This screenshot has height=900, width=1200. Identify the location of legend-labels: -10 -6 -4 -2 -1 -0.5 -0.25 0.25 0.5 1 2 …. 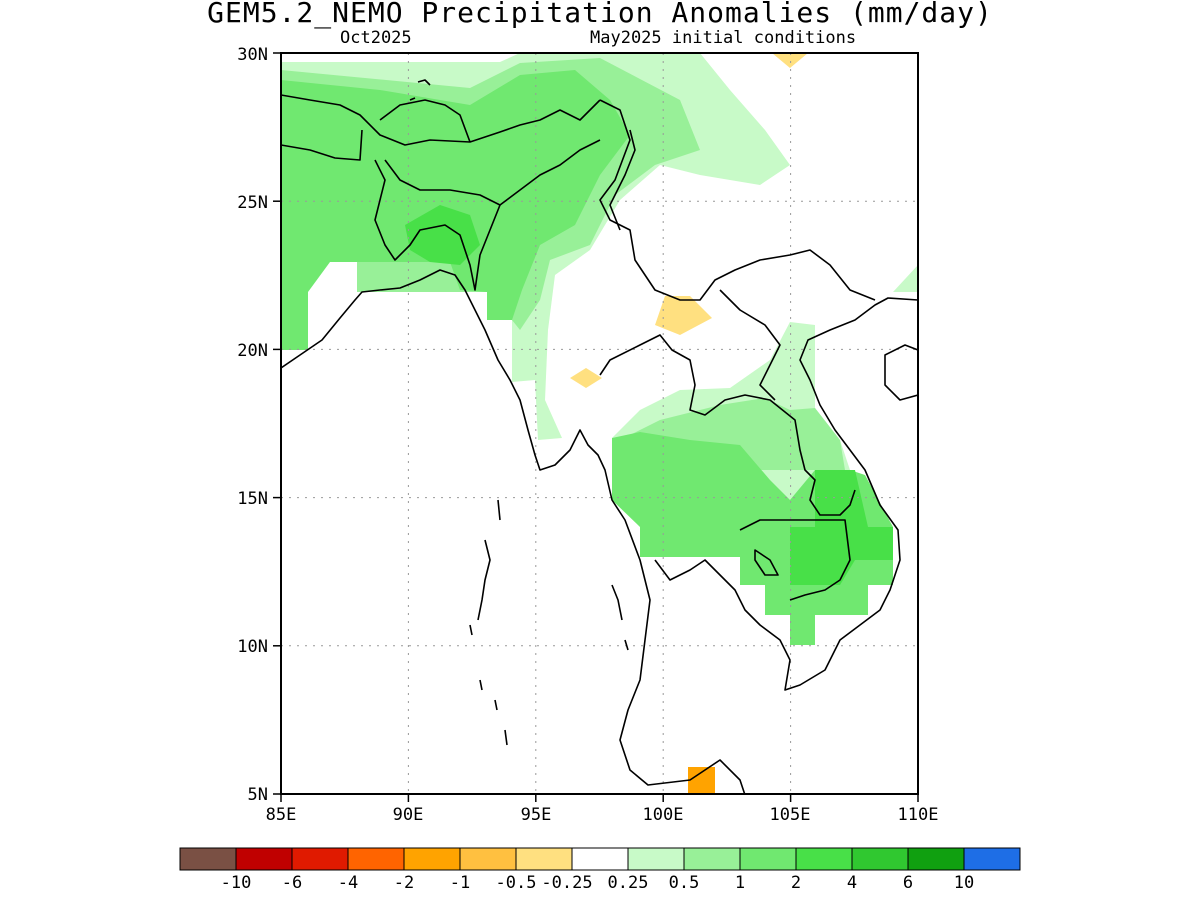
(598, 883).